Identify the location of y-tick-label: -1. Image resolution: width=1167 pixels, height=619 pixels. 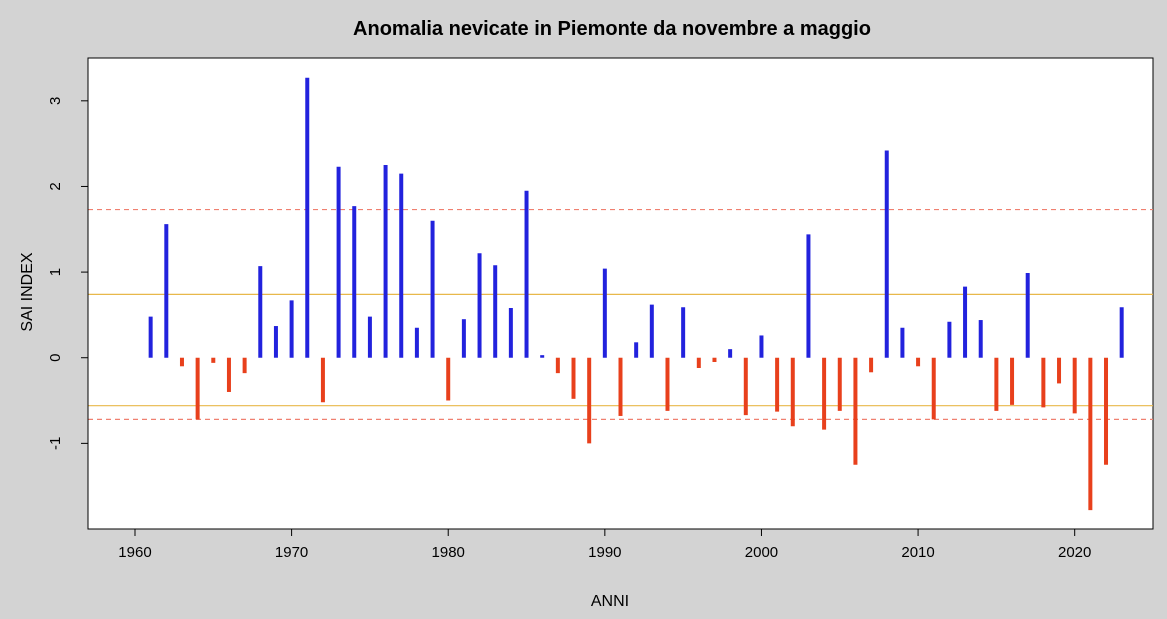
(55, 443).